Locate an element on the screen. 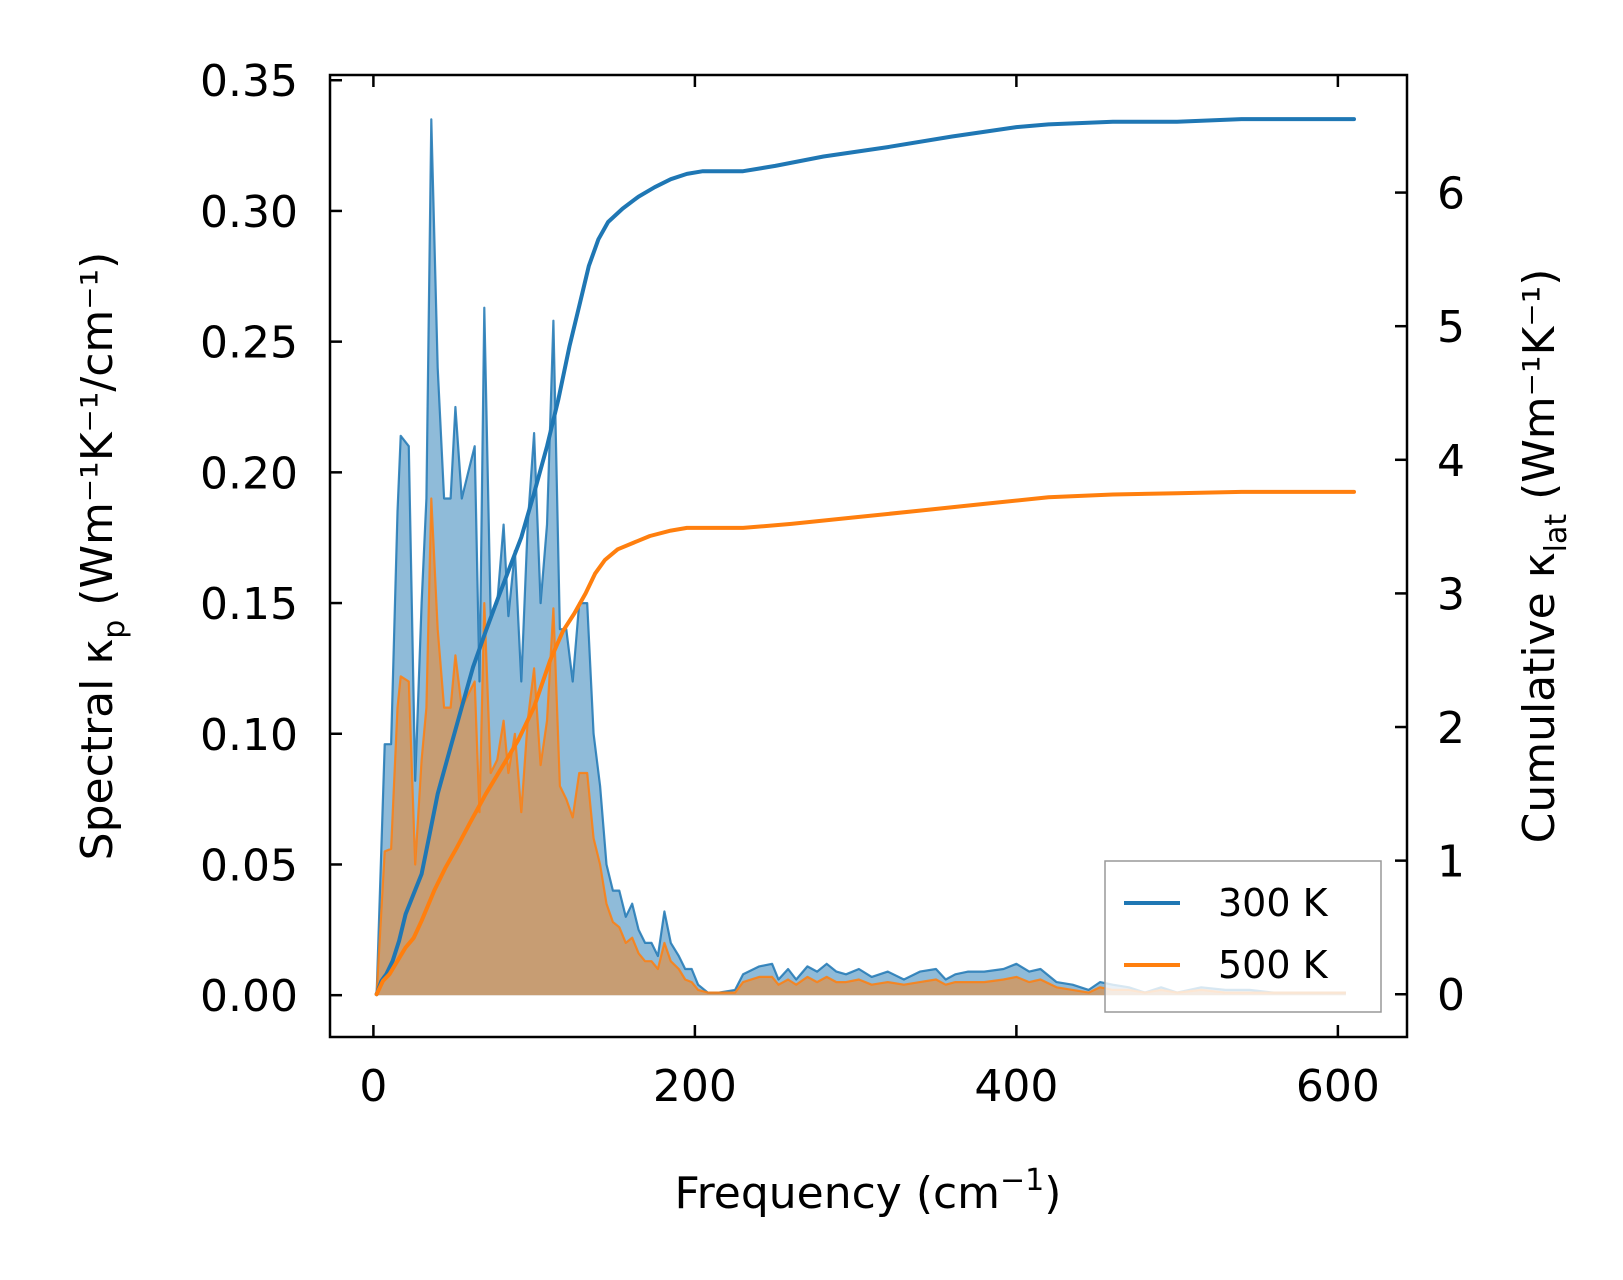  y-right-tick-label: 2 is located at coordinates (1451, 728).